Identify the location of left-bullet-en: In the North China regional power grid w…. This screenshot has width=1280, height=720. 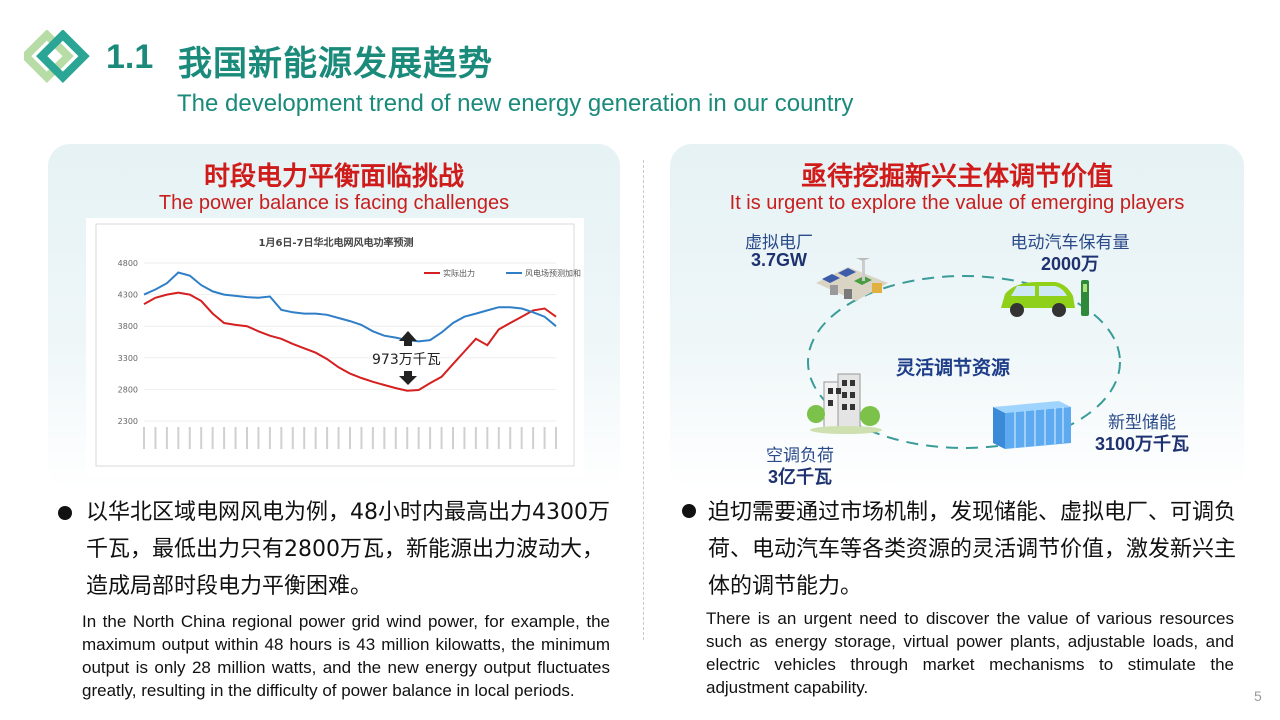
(346, 656).